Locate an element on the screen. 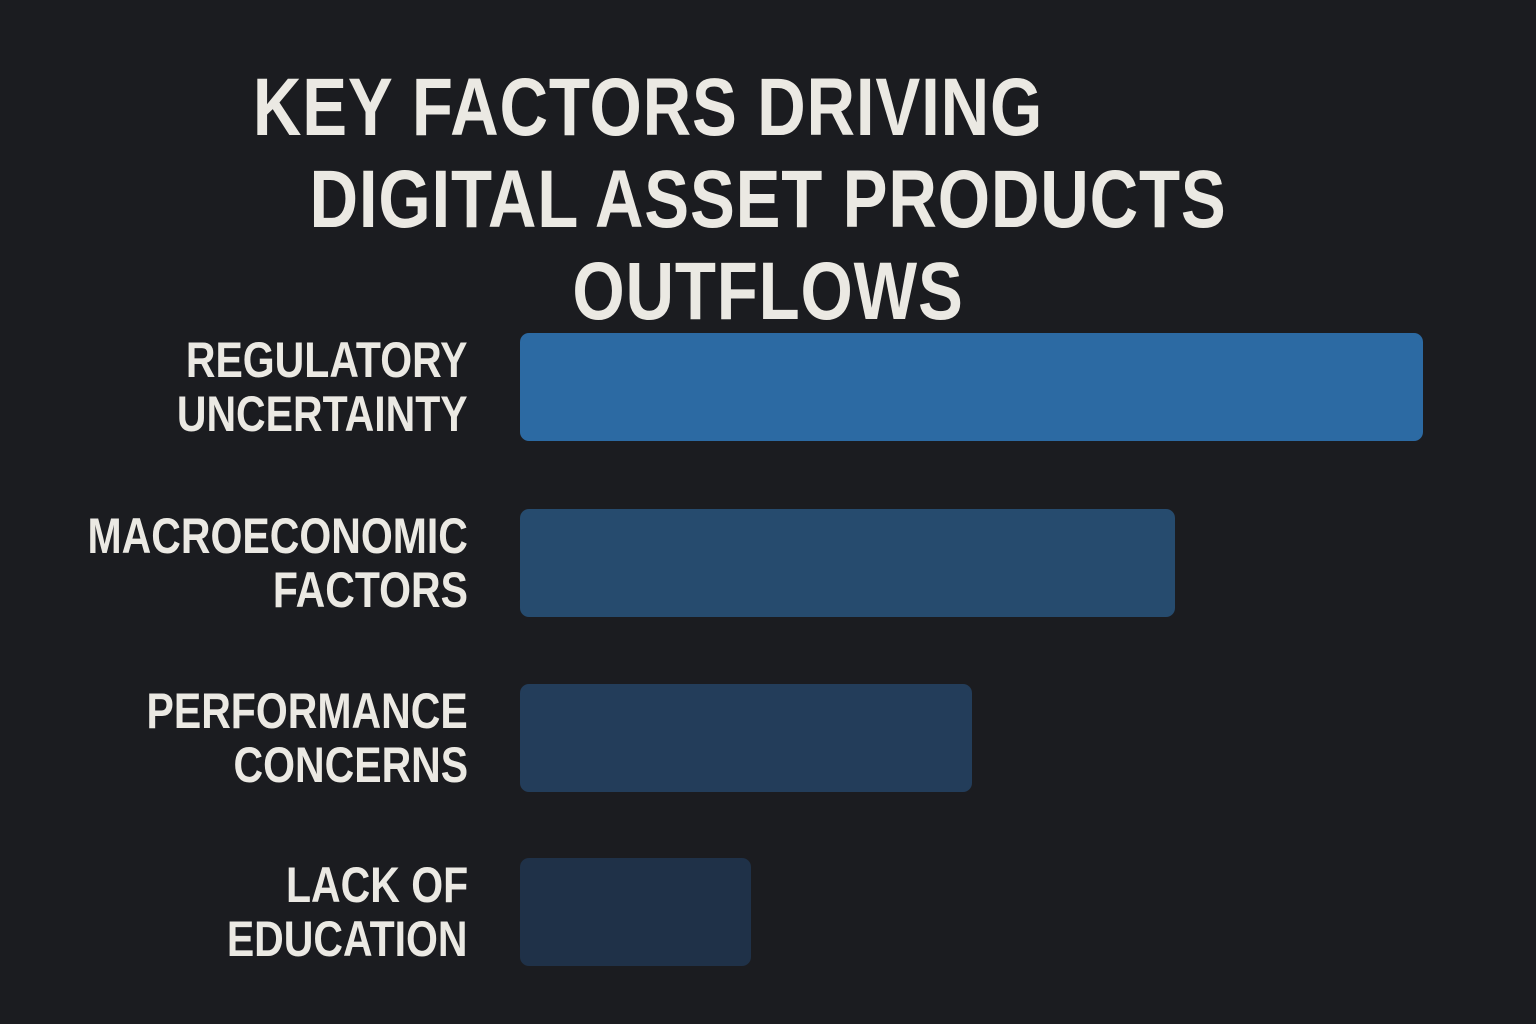 The image size is (1536, 1024). bar-row-performance-concerns: PERFORMANCE CONCERNS is located at coordinates (768, 738).